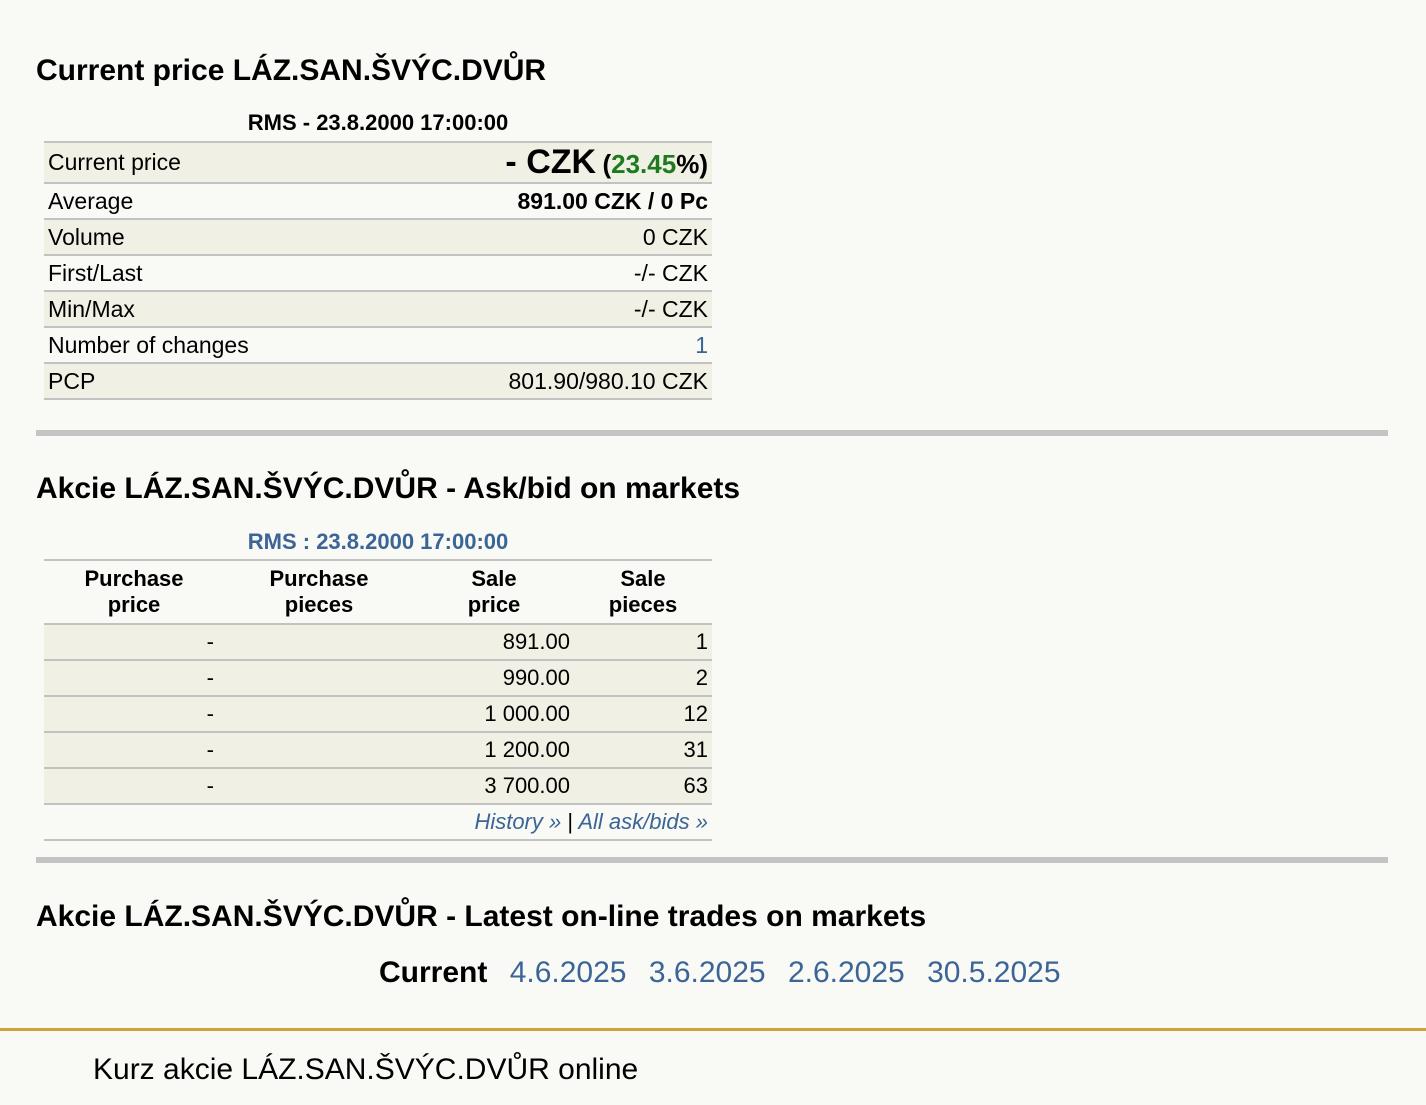  What do you see at coordinates (544, 237) in the screenshot?
I see `volume-value: 0 CZK` at bounding box center [544, 237].